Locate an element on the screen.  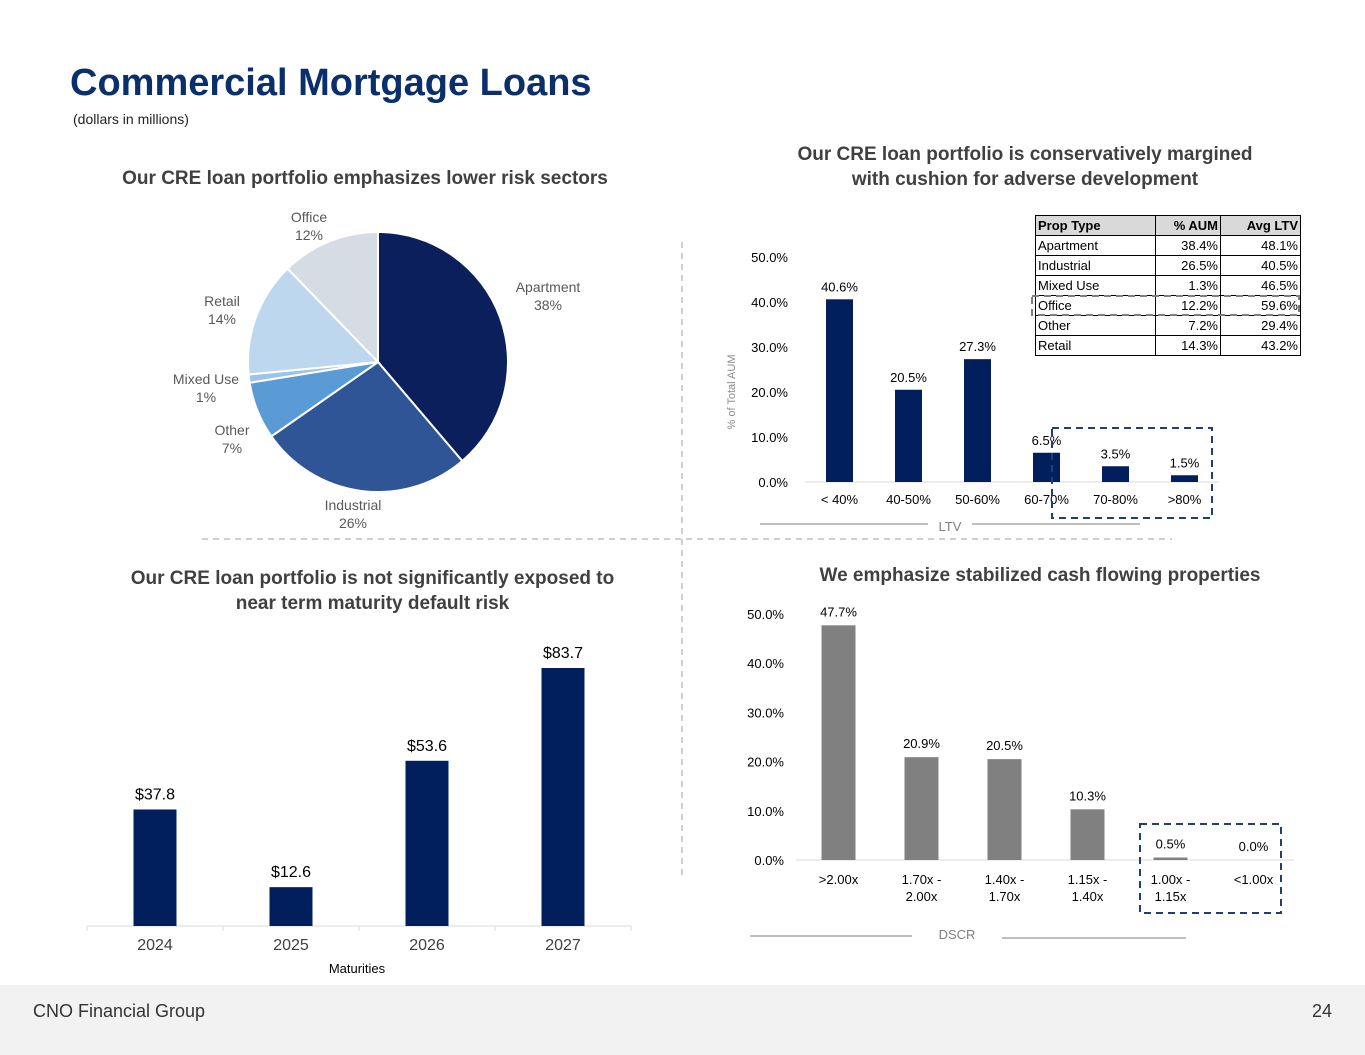
header-pct-aum: % AUM is located at coordinates (1188, 225).